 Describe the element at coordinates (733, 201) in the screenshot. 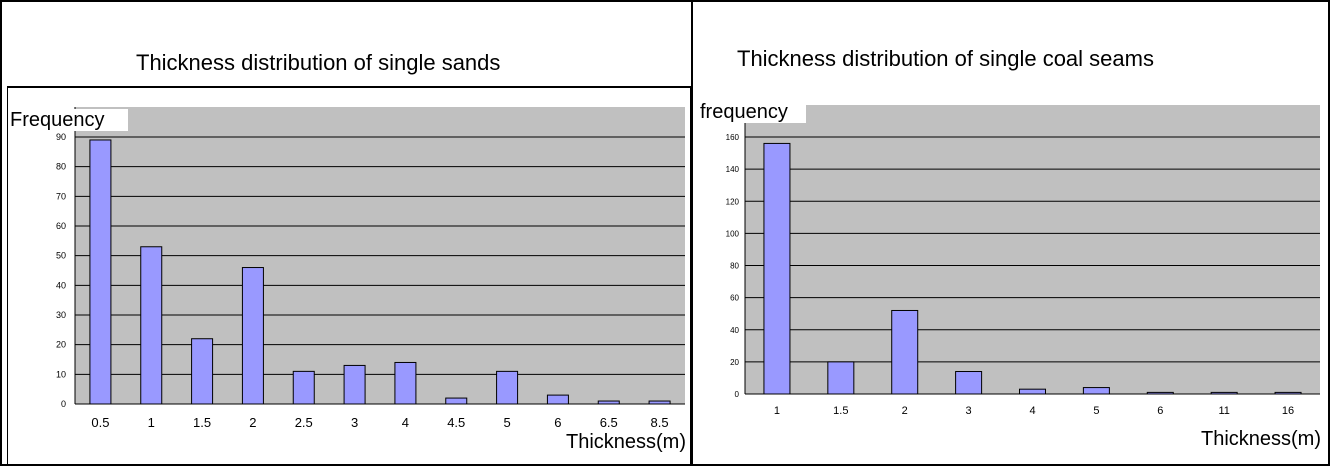

I see `y-tick-label: 120` at that location.